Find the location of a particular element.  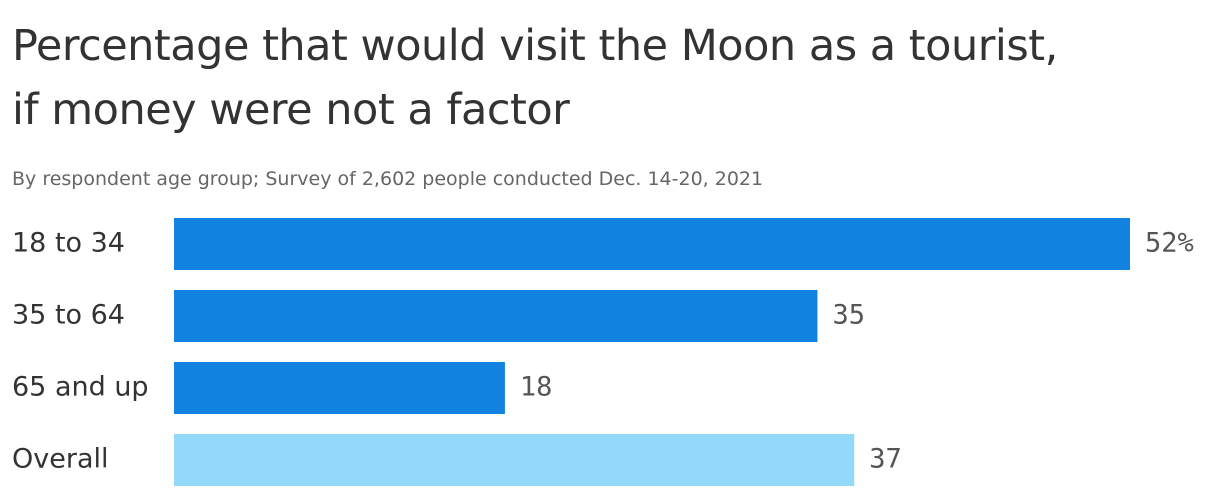

category-label: 65 and up is located at coordinates (80, 387).